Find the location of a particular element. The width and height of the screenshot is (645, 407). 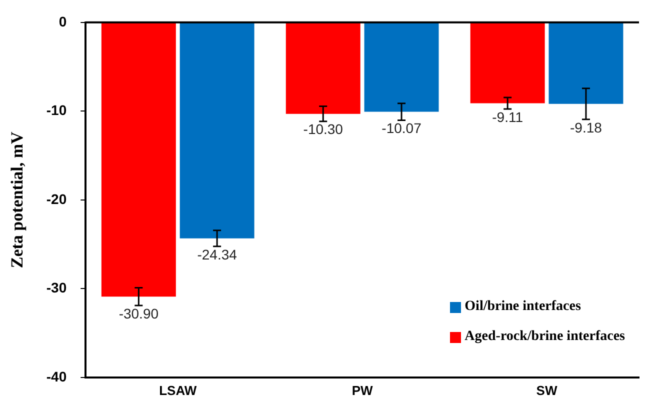

y-tick-label: -20 is located at coordinates (56, 198).